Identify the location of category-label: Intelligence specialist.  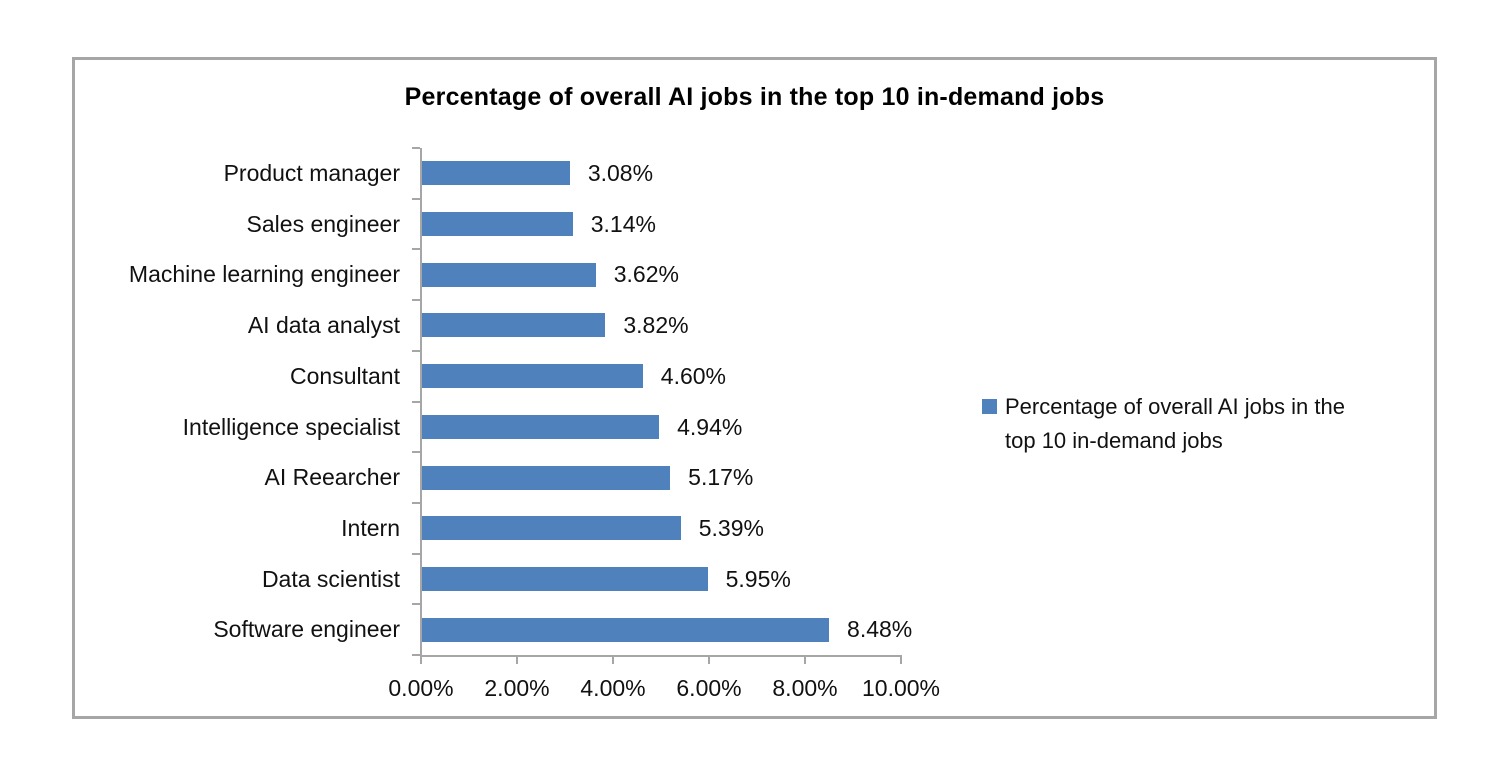
(291, 426).